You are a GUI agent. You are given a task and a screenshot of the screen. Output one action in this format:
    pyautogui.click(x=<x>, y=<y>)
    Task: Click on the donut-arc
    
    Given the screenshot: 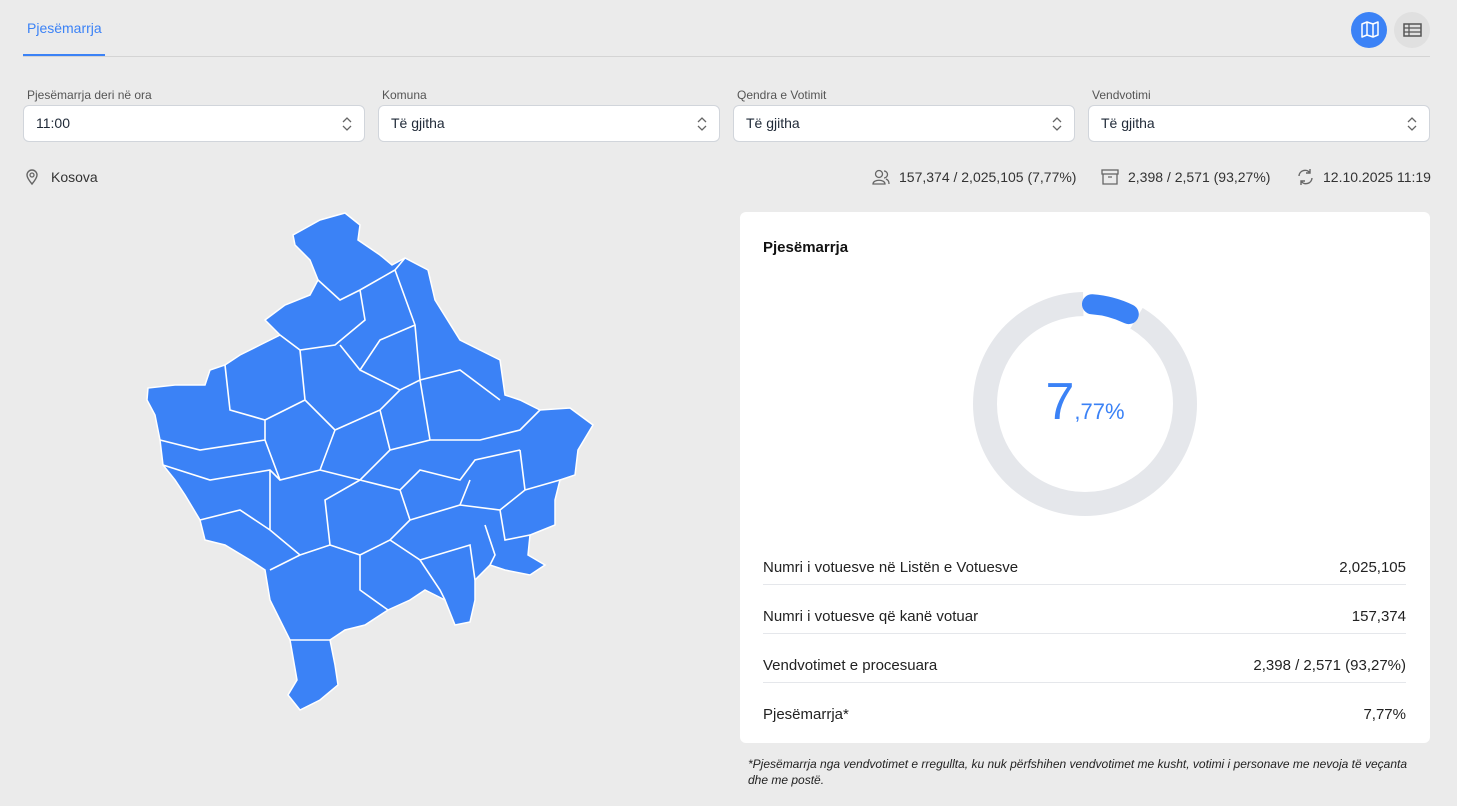 What is the action you would take?
    pyautogui.click(x=1110, y=309)
    